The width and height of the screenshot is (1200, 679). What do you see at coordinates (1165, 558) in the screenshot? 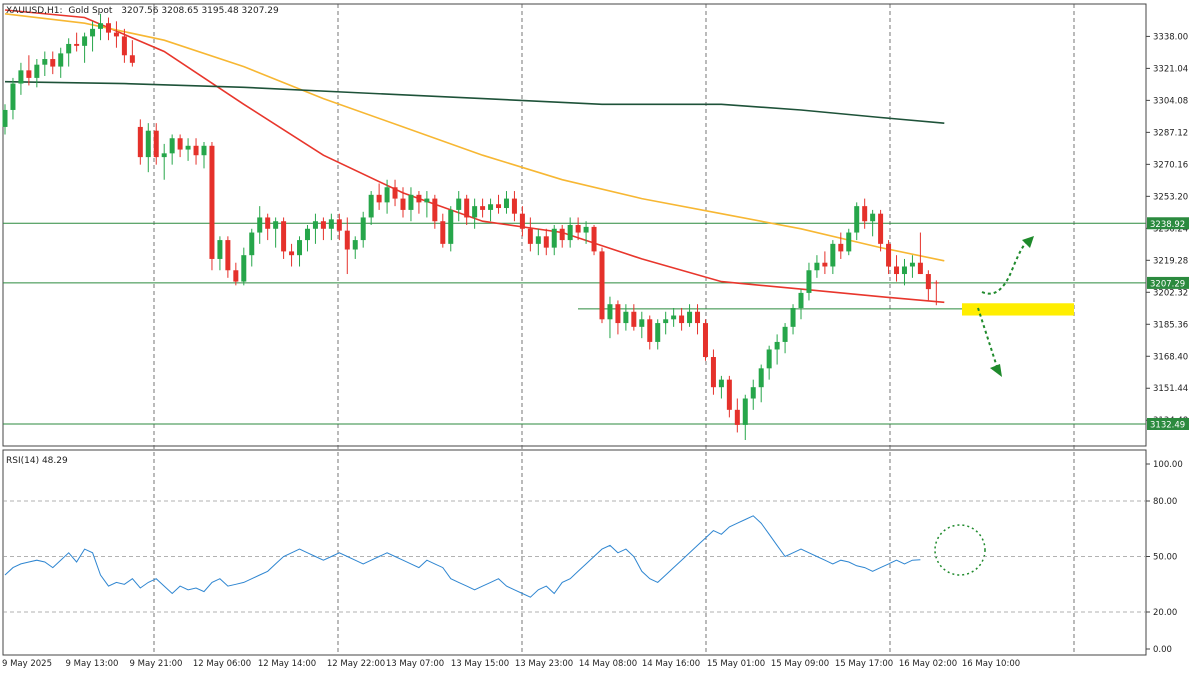
I see `rsi-y-tick-label: 50.00` at bounding box center [1165, 558].